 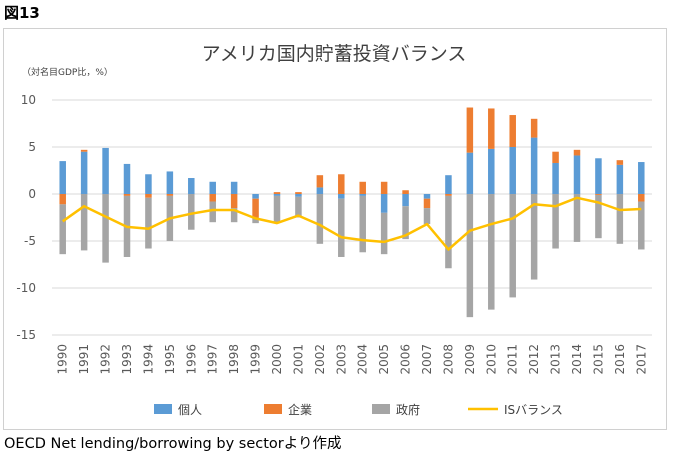 What do you see at coordinates (298, 207) in the screenshot?
I see `bar-government-2001` at bounding box center [298, 207].